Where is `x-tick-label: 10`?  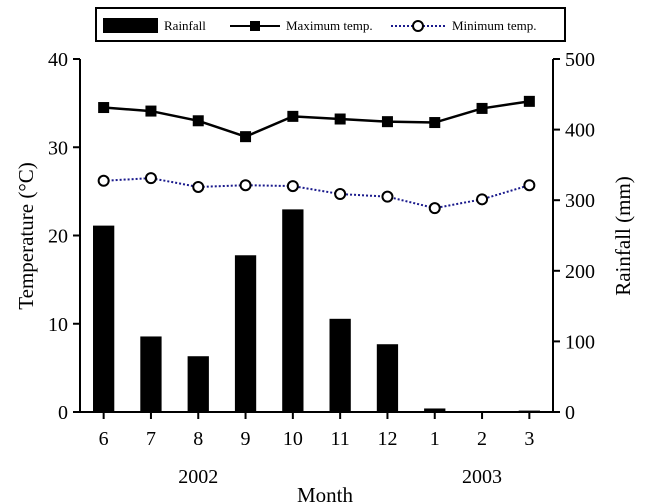
x-tick-label: 10 is located at coordinates (293, 439).